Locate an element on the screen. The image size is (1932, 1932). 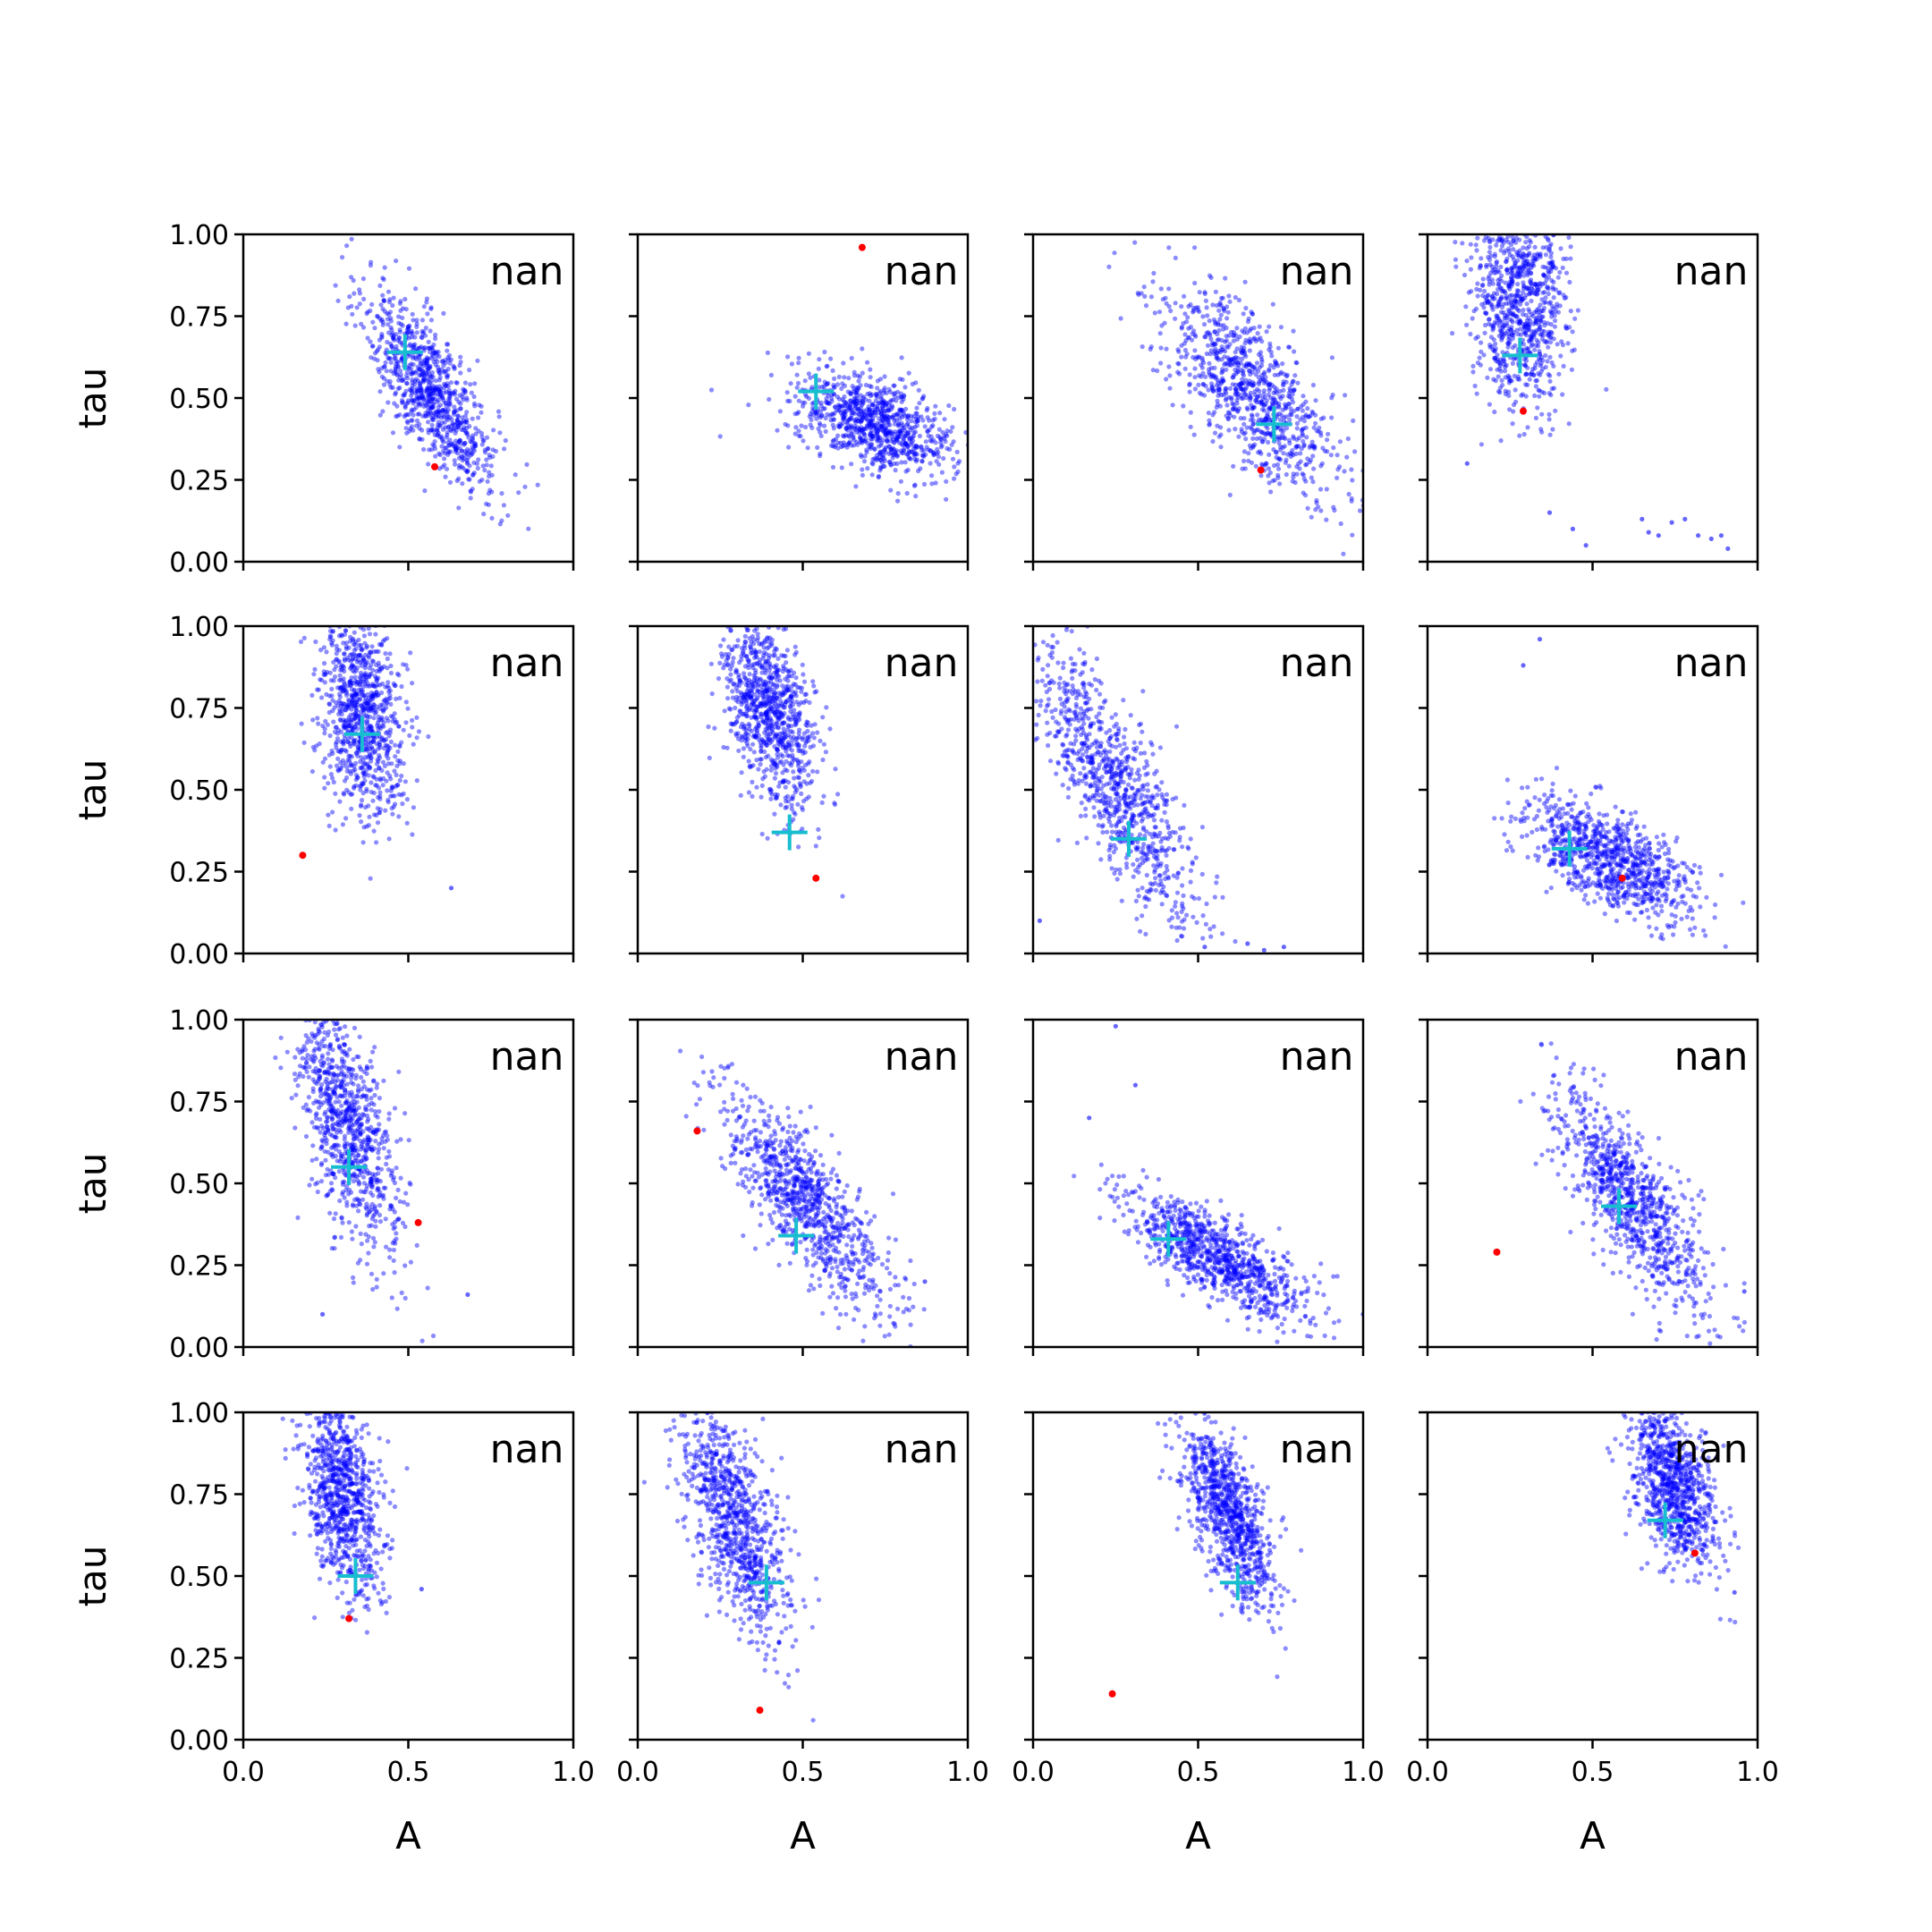
sample-points is located at coordinates (1234, 398).